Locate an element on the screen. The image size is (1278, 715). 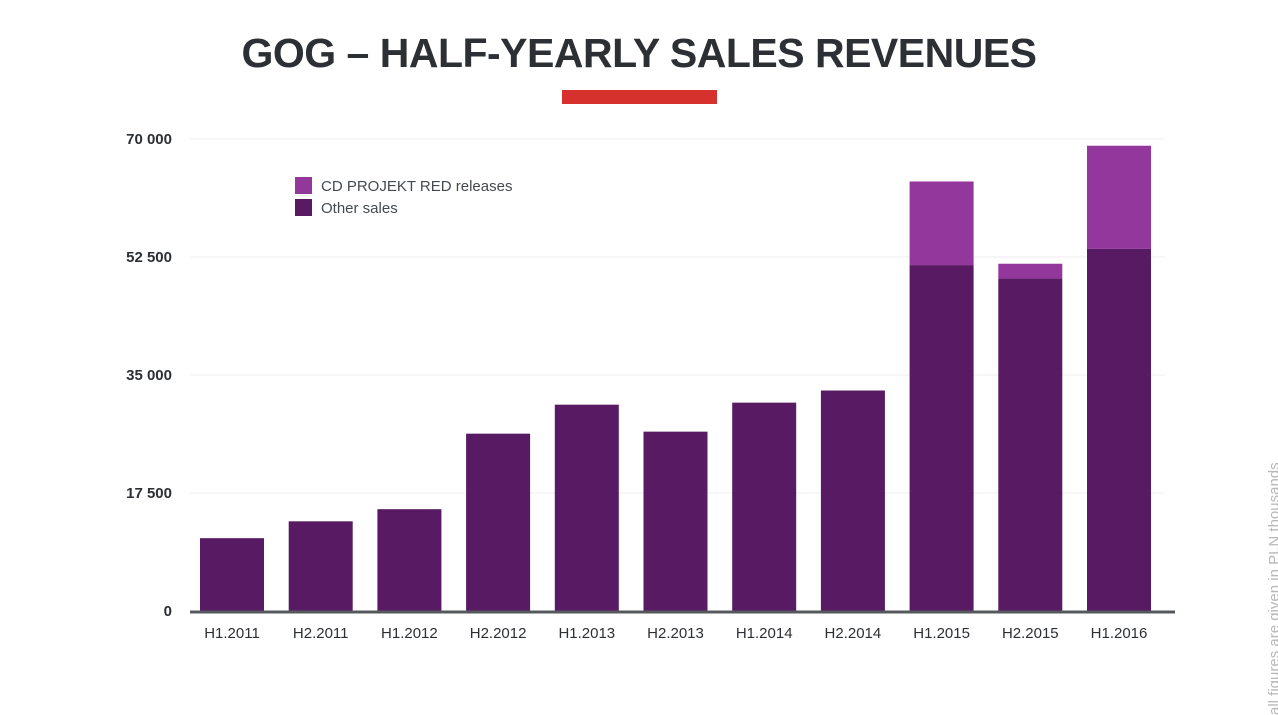
x-tick-label: H2.2014 is located at coordinates (853, 633).